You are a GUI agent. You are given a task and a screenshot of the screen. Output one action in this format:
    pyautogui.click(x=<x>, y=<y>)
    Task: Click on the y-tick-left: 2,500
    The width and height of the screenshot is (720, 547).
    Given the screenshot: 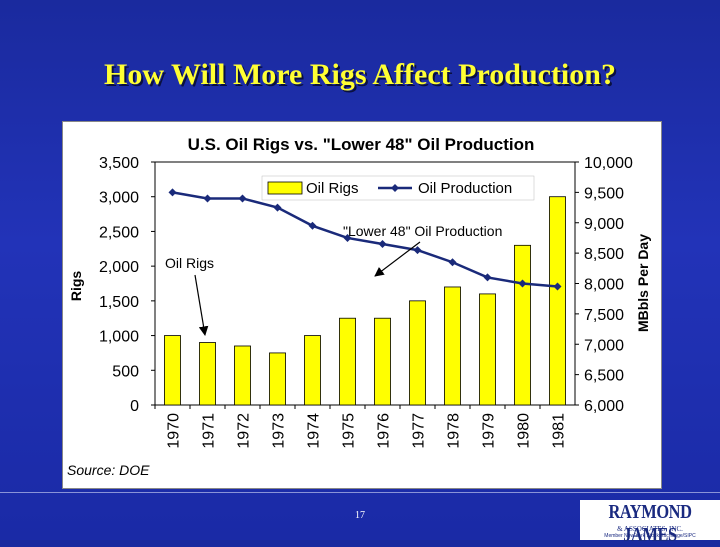 What is the action you would take?
    pyautogui.click(x=119, y=232)
    